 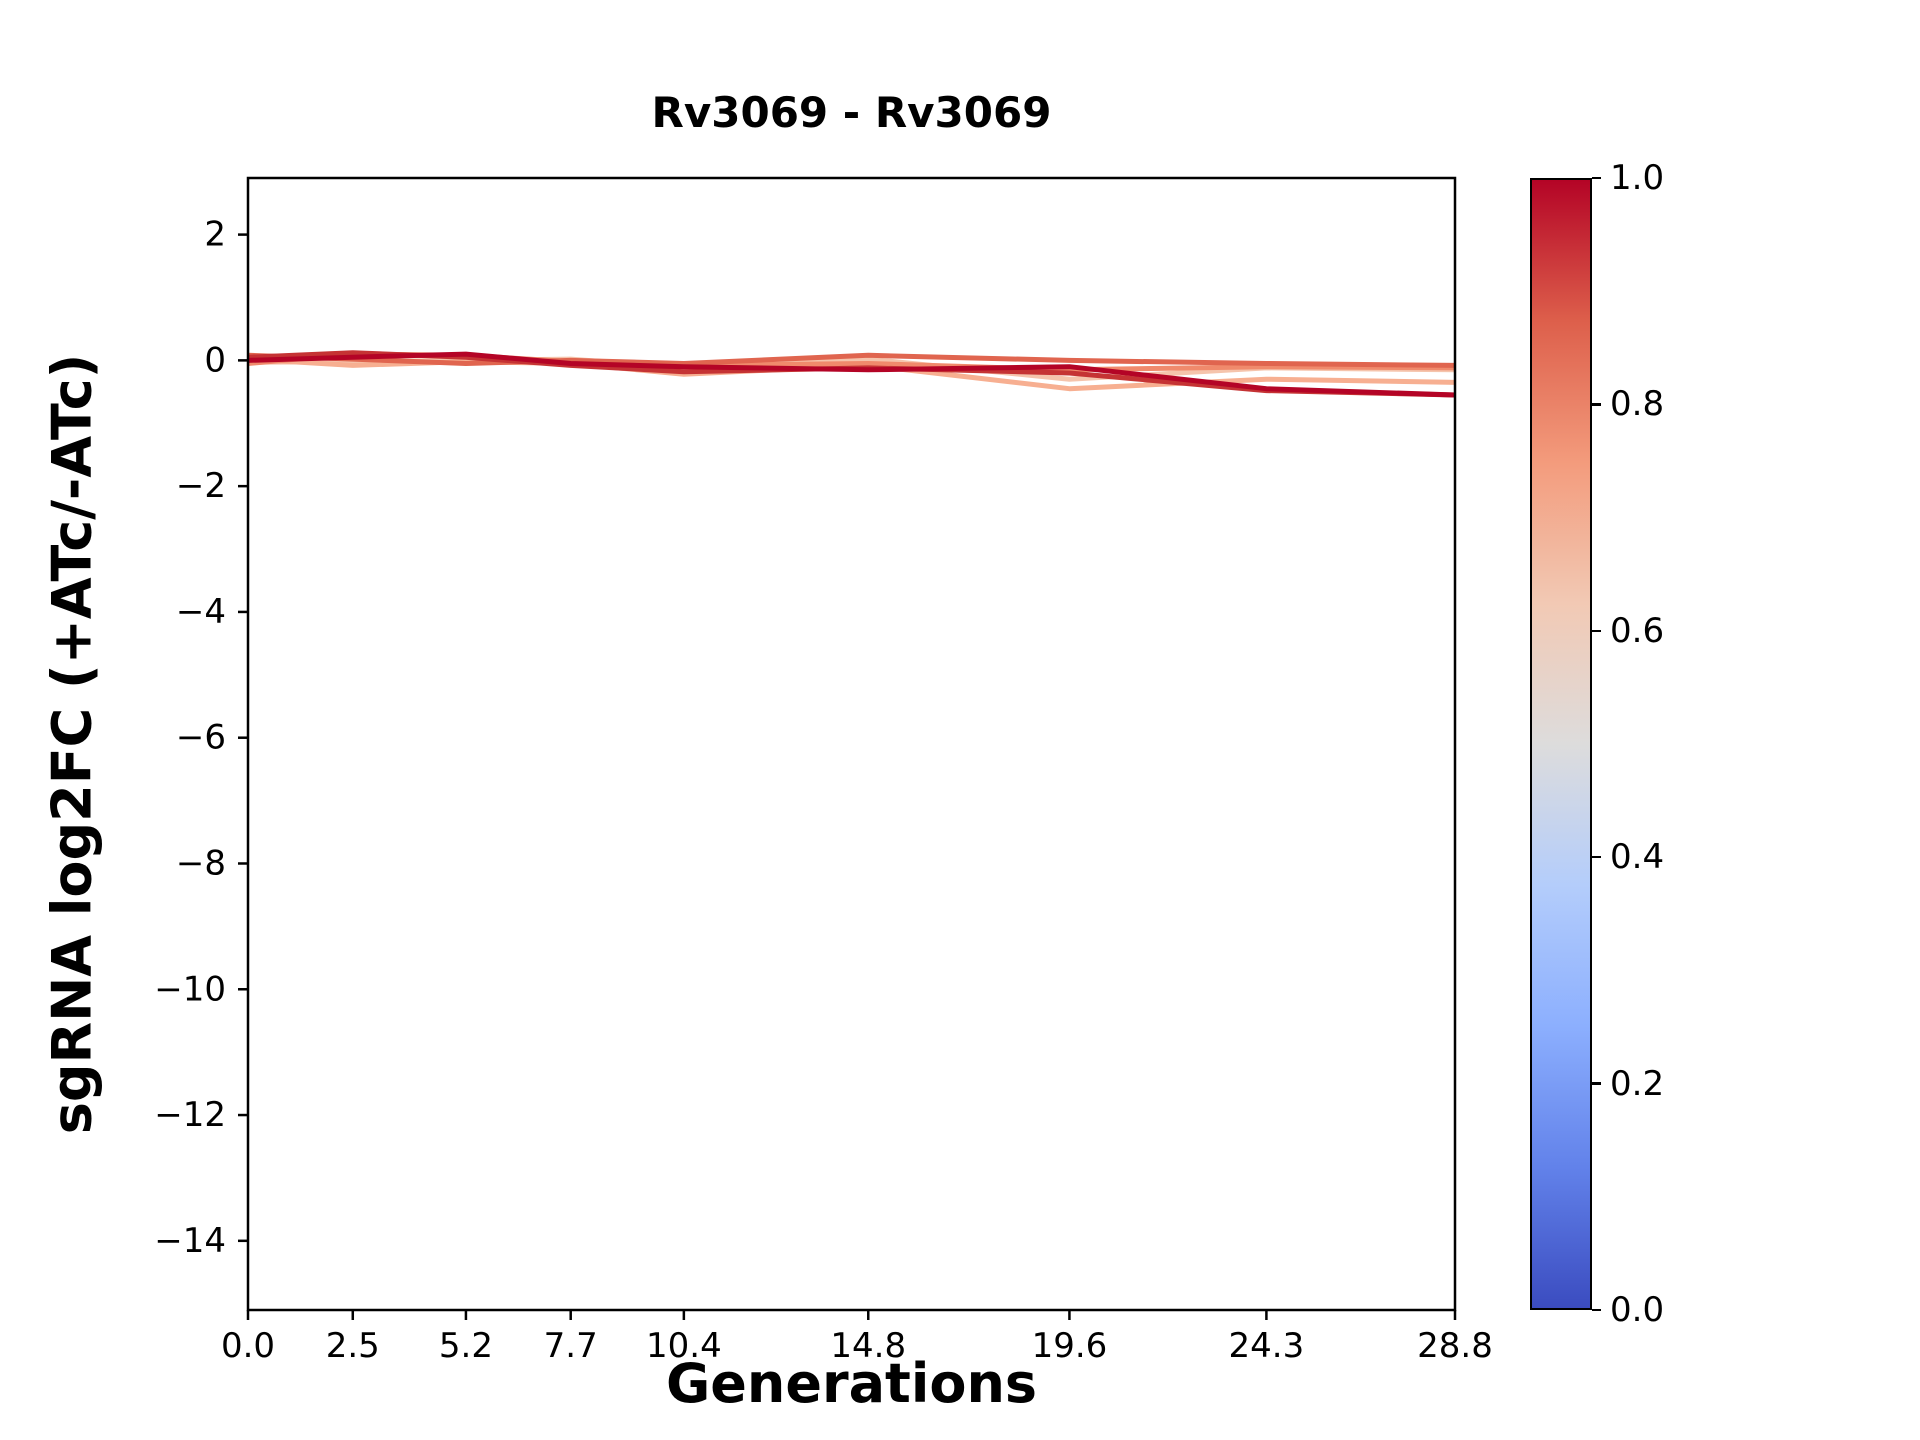 I want to click on tick-label: 2, so click(x=215, y=235).